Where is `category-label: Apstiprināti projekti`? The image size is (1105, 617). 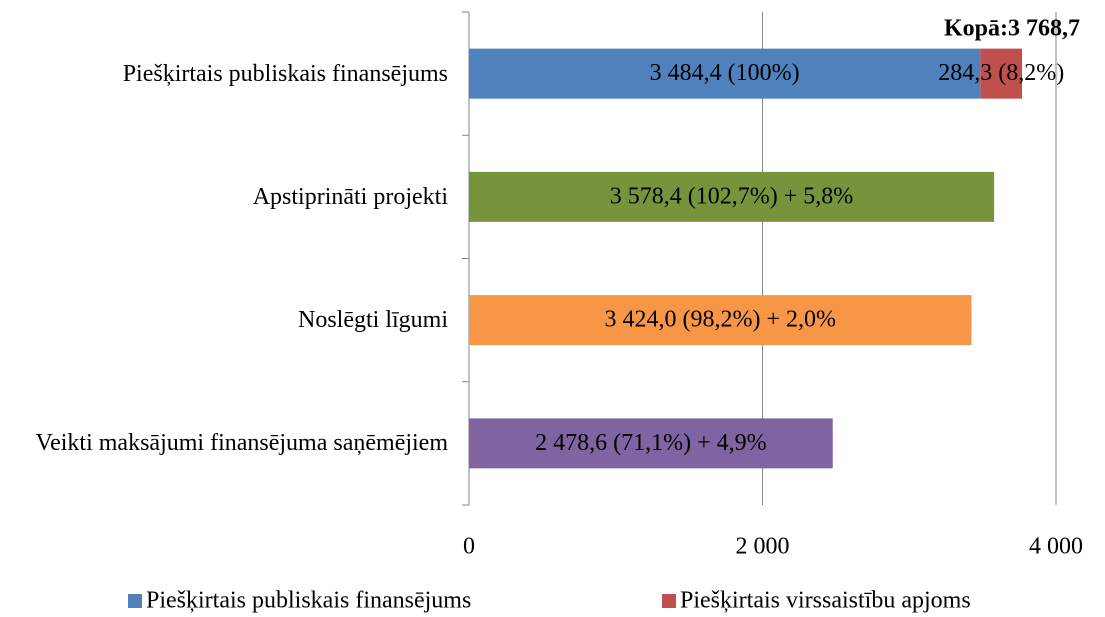 category-label: Apstiprināti projekti is located at coordinates (350, 196).